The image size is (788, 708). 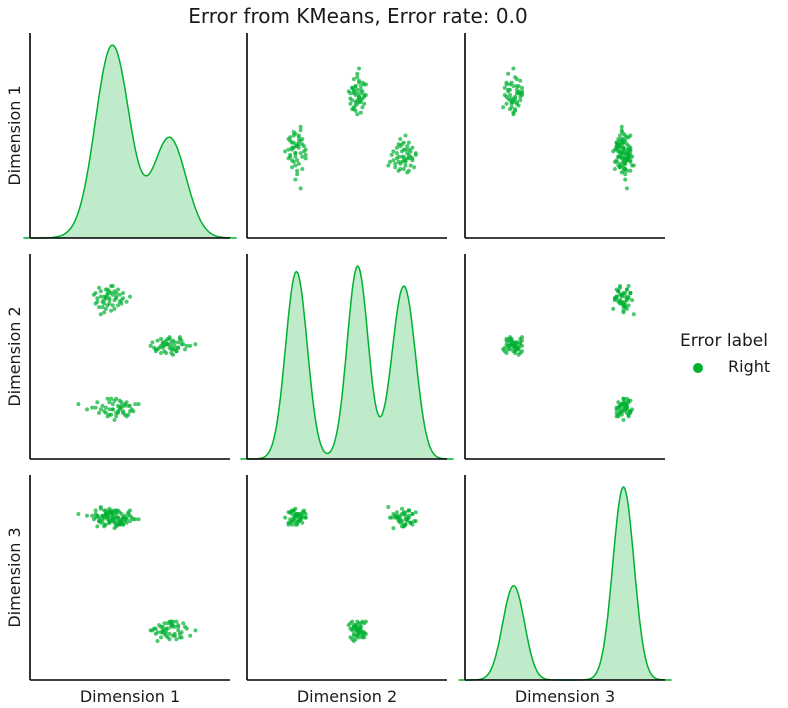 I want to click on legend-title: Error label, so click(x=724, y=341).